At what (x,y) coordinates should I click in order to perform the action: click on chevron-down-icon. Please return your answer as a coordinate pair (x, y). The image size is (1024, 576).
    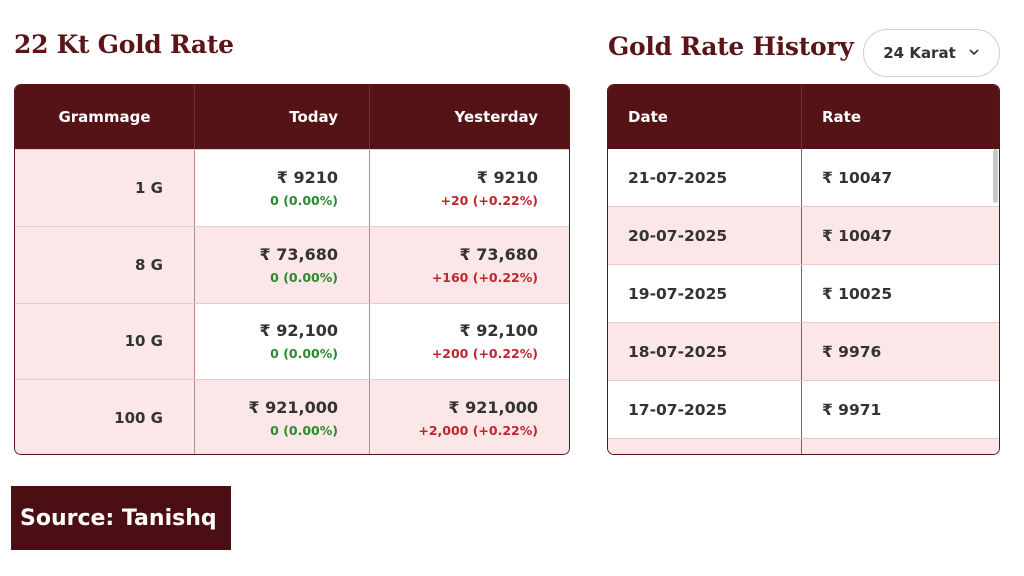
    Looking at the image, I should click on (974, 53).